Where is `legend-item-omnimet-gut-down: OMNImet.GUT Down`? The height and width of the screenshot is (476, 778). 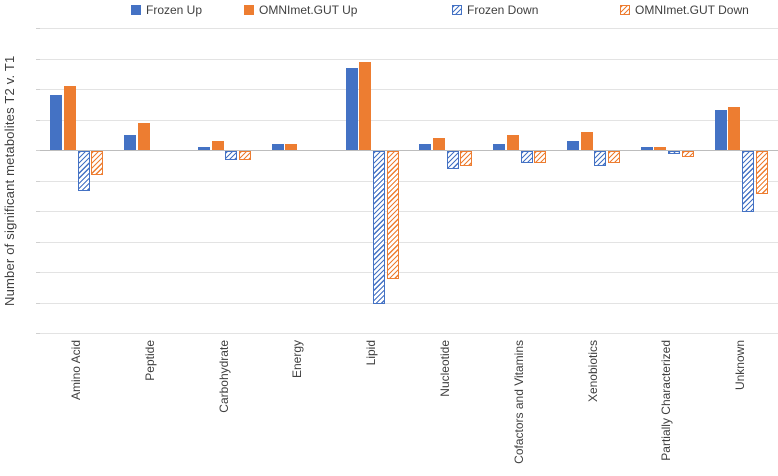
legend-item-omnimet-gut-down: OMNImet.GUT Down is located at coordinates (684, 10).